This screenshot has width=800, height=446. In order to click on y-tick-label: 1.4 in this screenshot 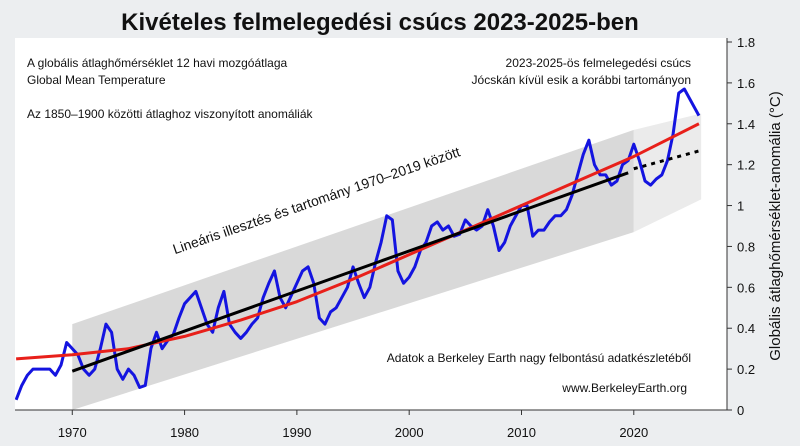, I will do `click(746, 124)`.